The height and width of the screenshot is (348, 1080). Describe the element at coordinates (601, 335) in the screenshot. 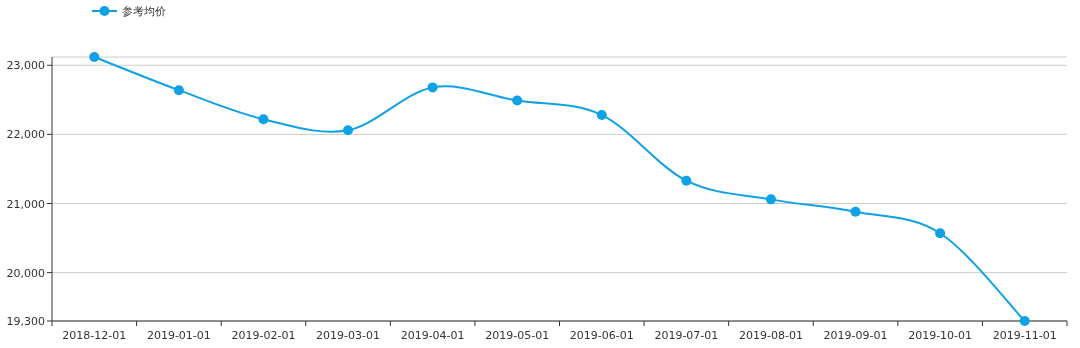

I see `x-tick-label: 2019-06-01` at that location.